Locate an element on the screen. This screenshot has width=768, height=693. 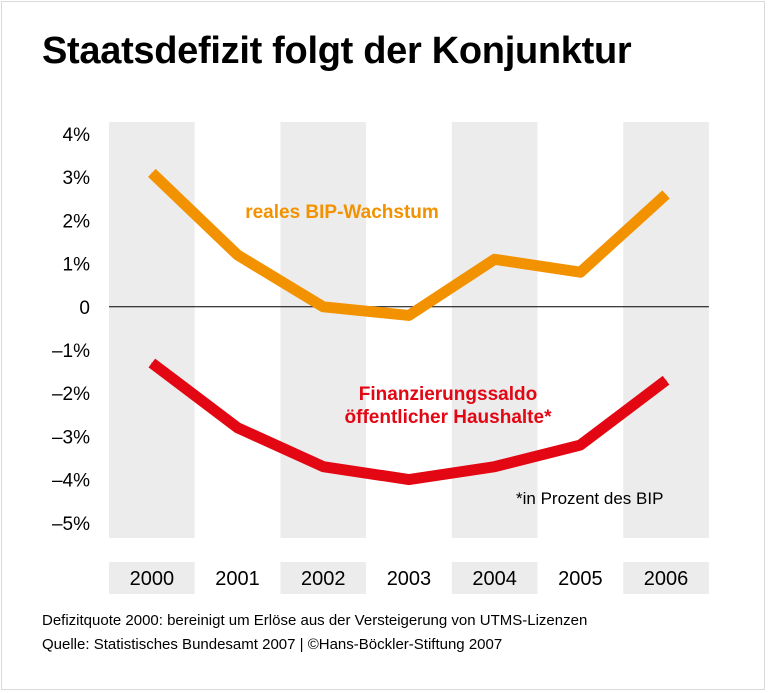
x-tick-label-2004: 2004 is located at coordinates (494, 579).